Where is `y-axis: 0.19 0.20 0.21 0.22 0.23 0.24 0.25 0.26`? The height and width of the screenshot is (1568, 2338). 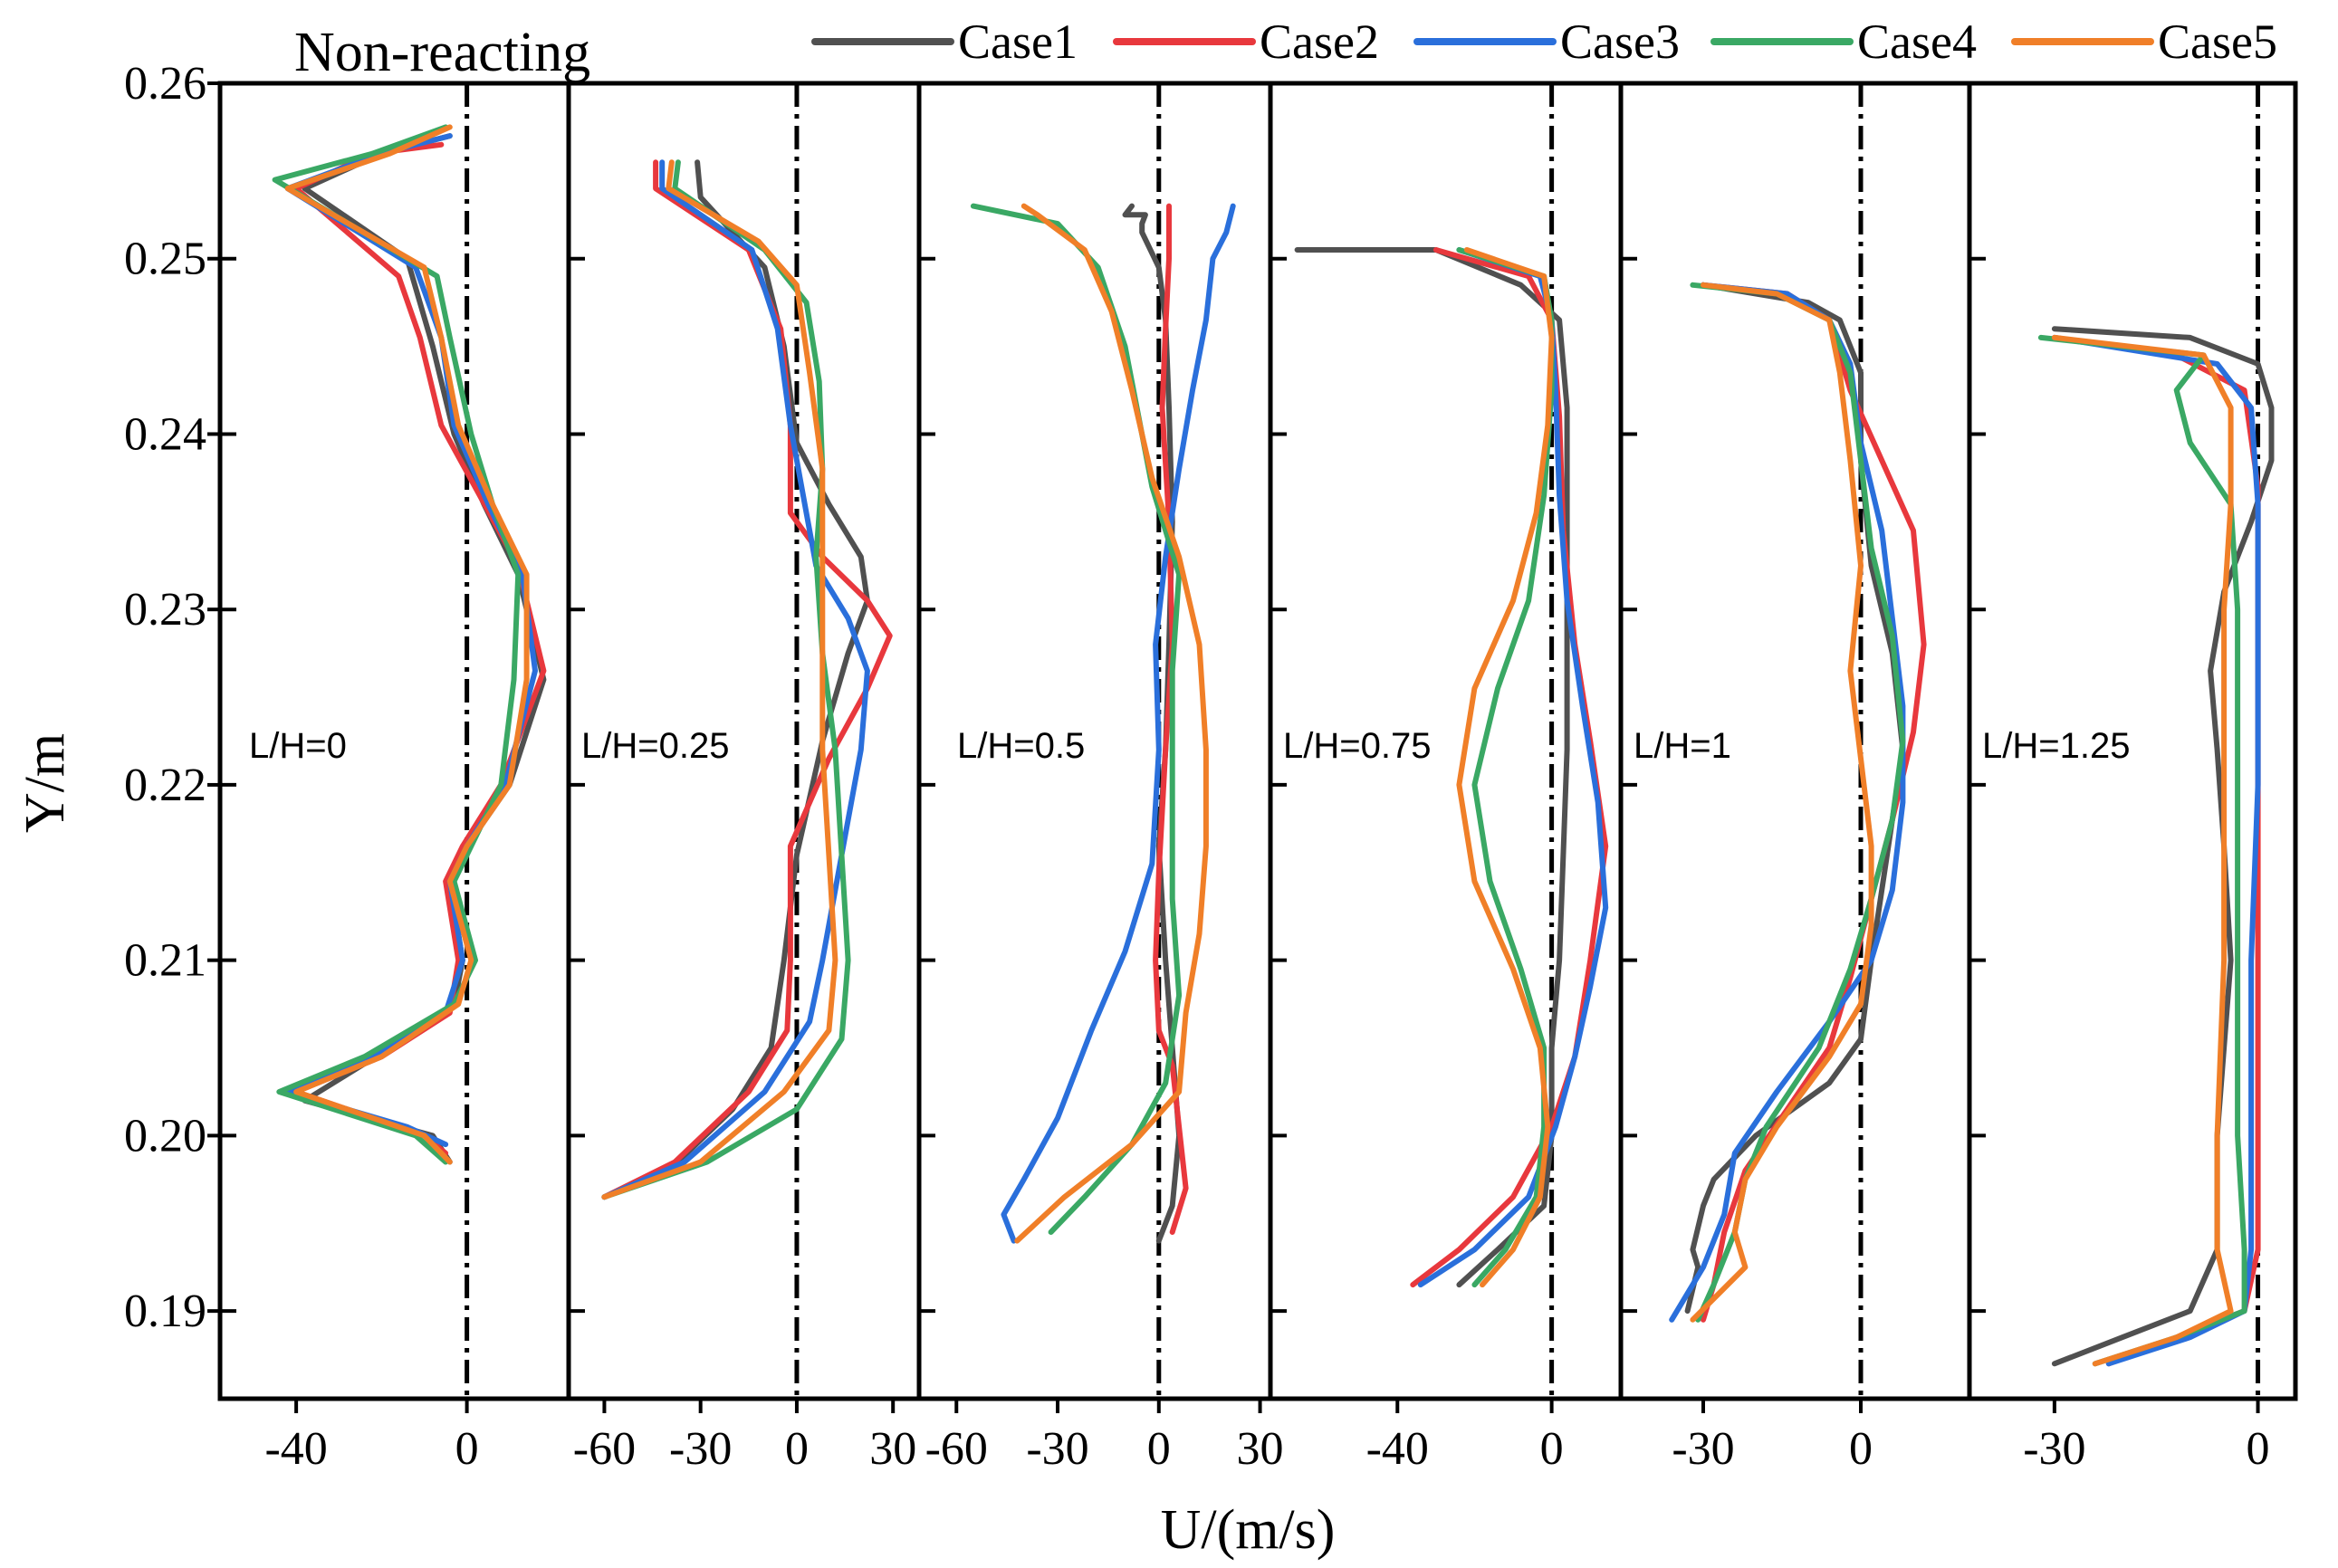 y-axis: 0.19 0.20 0.21 0.22 0.23 0.24 0.25 0.26 is located at coordinates (172, 697).